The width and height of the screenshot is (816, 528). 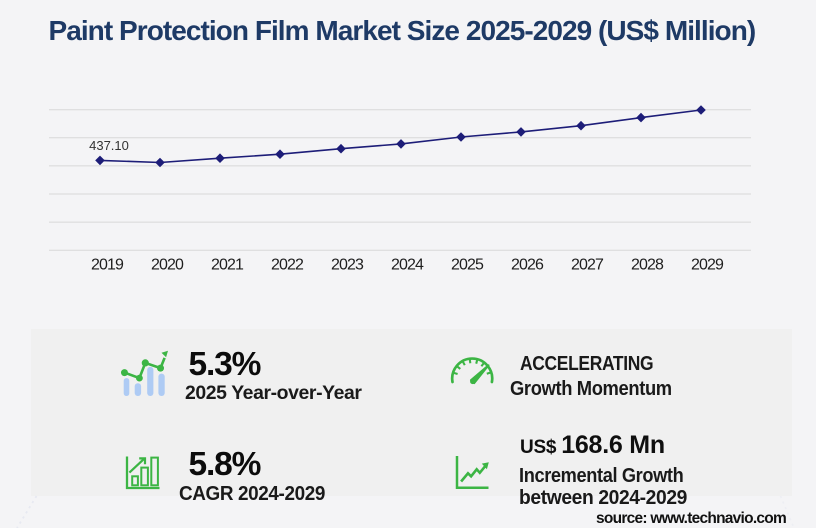 I want to click on svg-text: 2023, so click(x=347, y=265).